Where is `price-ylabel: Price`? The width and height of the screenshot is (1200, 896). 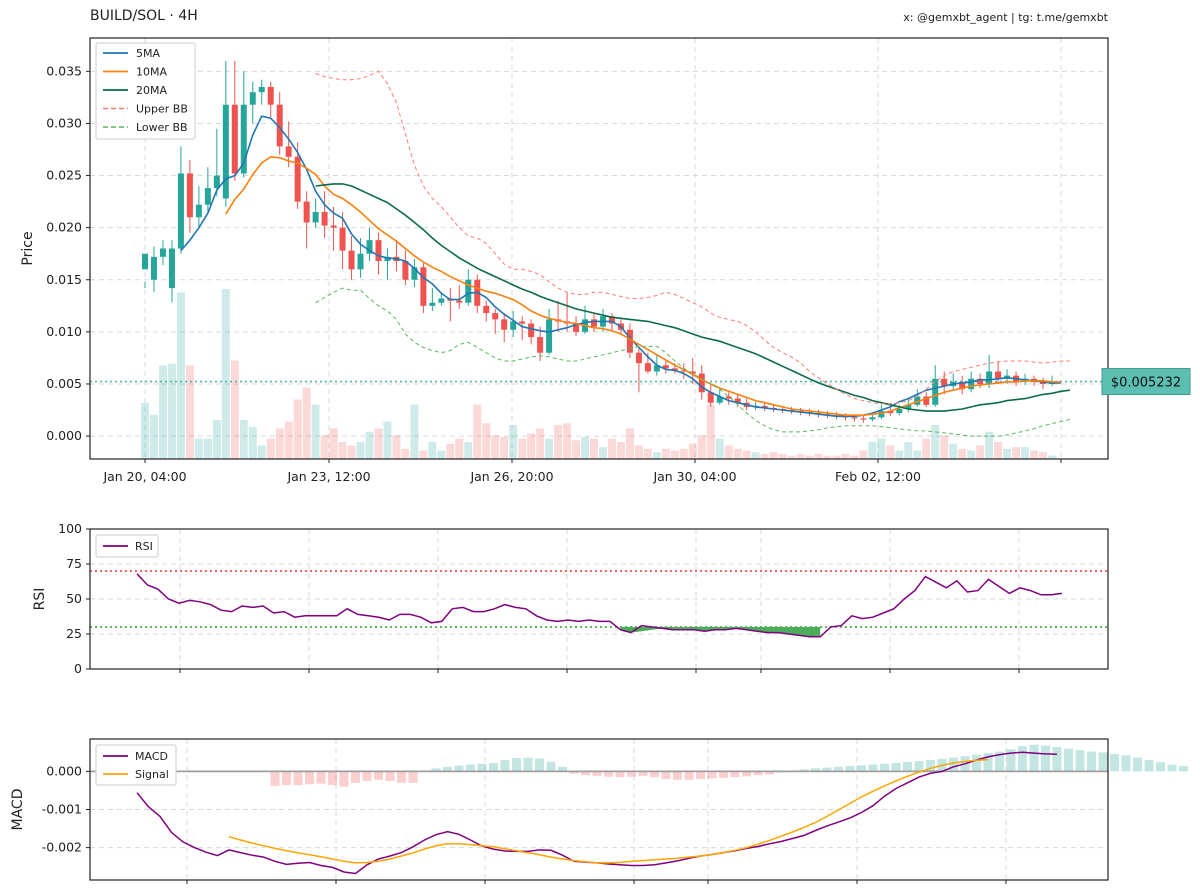 price-ylabel: Price is located at coordinates (28, 248).